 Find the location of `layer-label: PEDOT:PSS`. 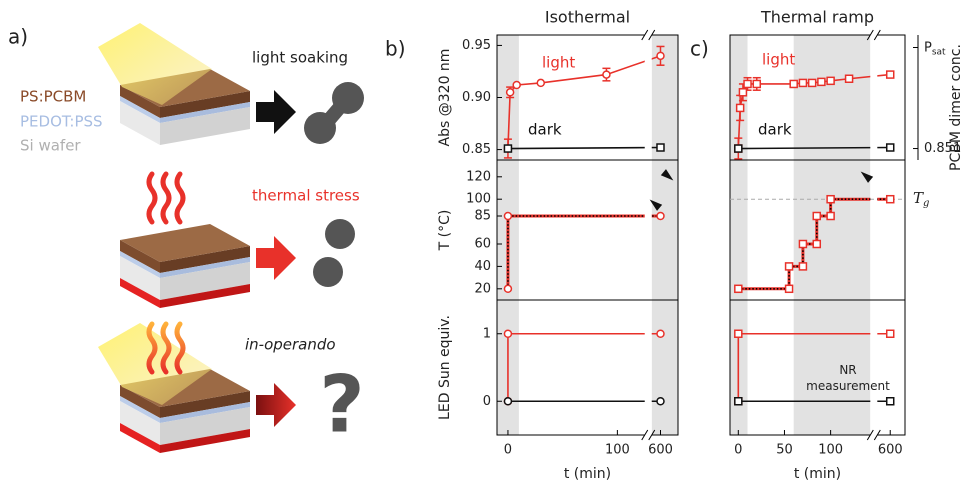

layer-label: PEDOT:PSS is located at coordinates (61, 122).